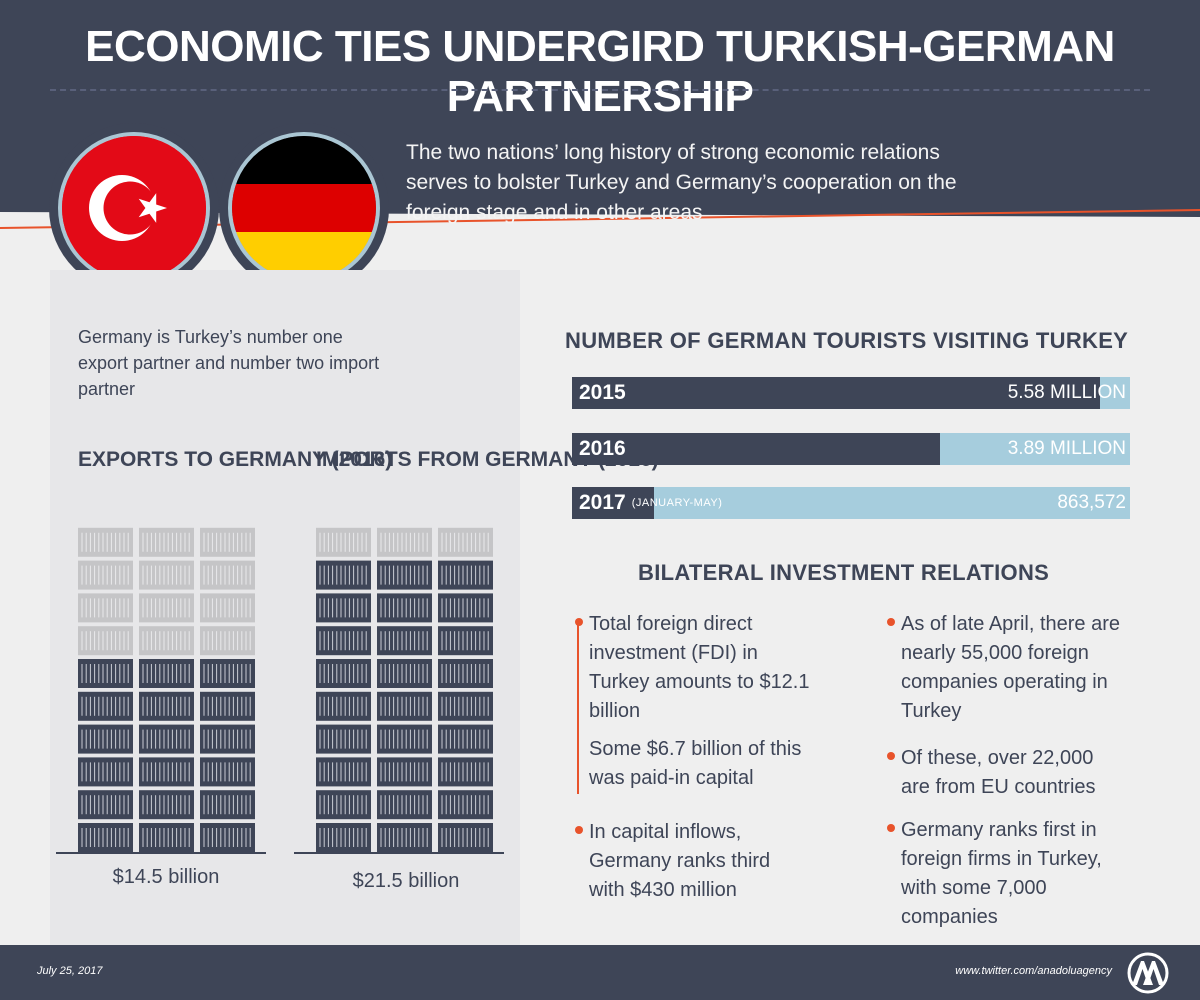 This screenshot has width=1200, height=1000. What do you see at coordinates (602, 448) in the screenshot?
I see `tourism-bar-year: 2016` at bounding box center [602, 448].